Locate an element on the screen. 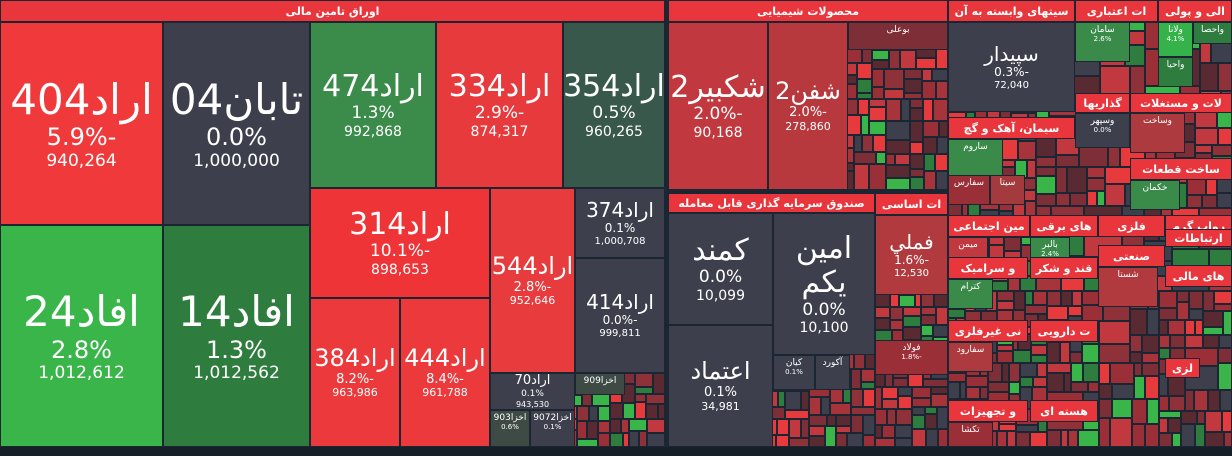 This screenshot has width=1232, height=456. stock-tile: اراد314 -10.1% 898,653 is located at coordinates (400, 243).